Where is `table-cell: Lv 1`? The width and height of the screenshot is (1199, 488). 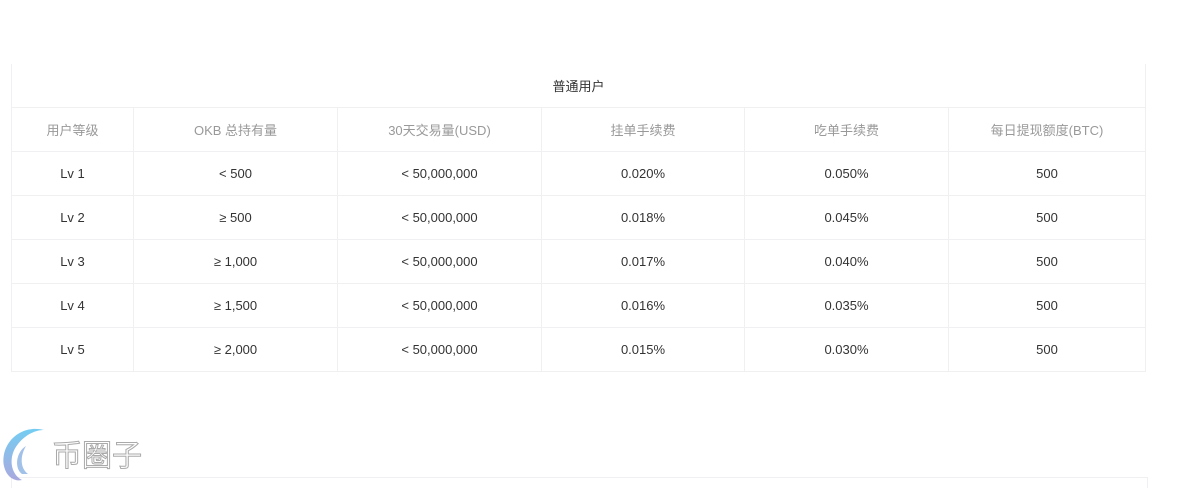
table-cell: Lv 1 is located at coordinates (72, 173).